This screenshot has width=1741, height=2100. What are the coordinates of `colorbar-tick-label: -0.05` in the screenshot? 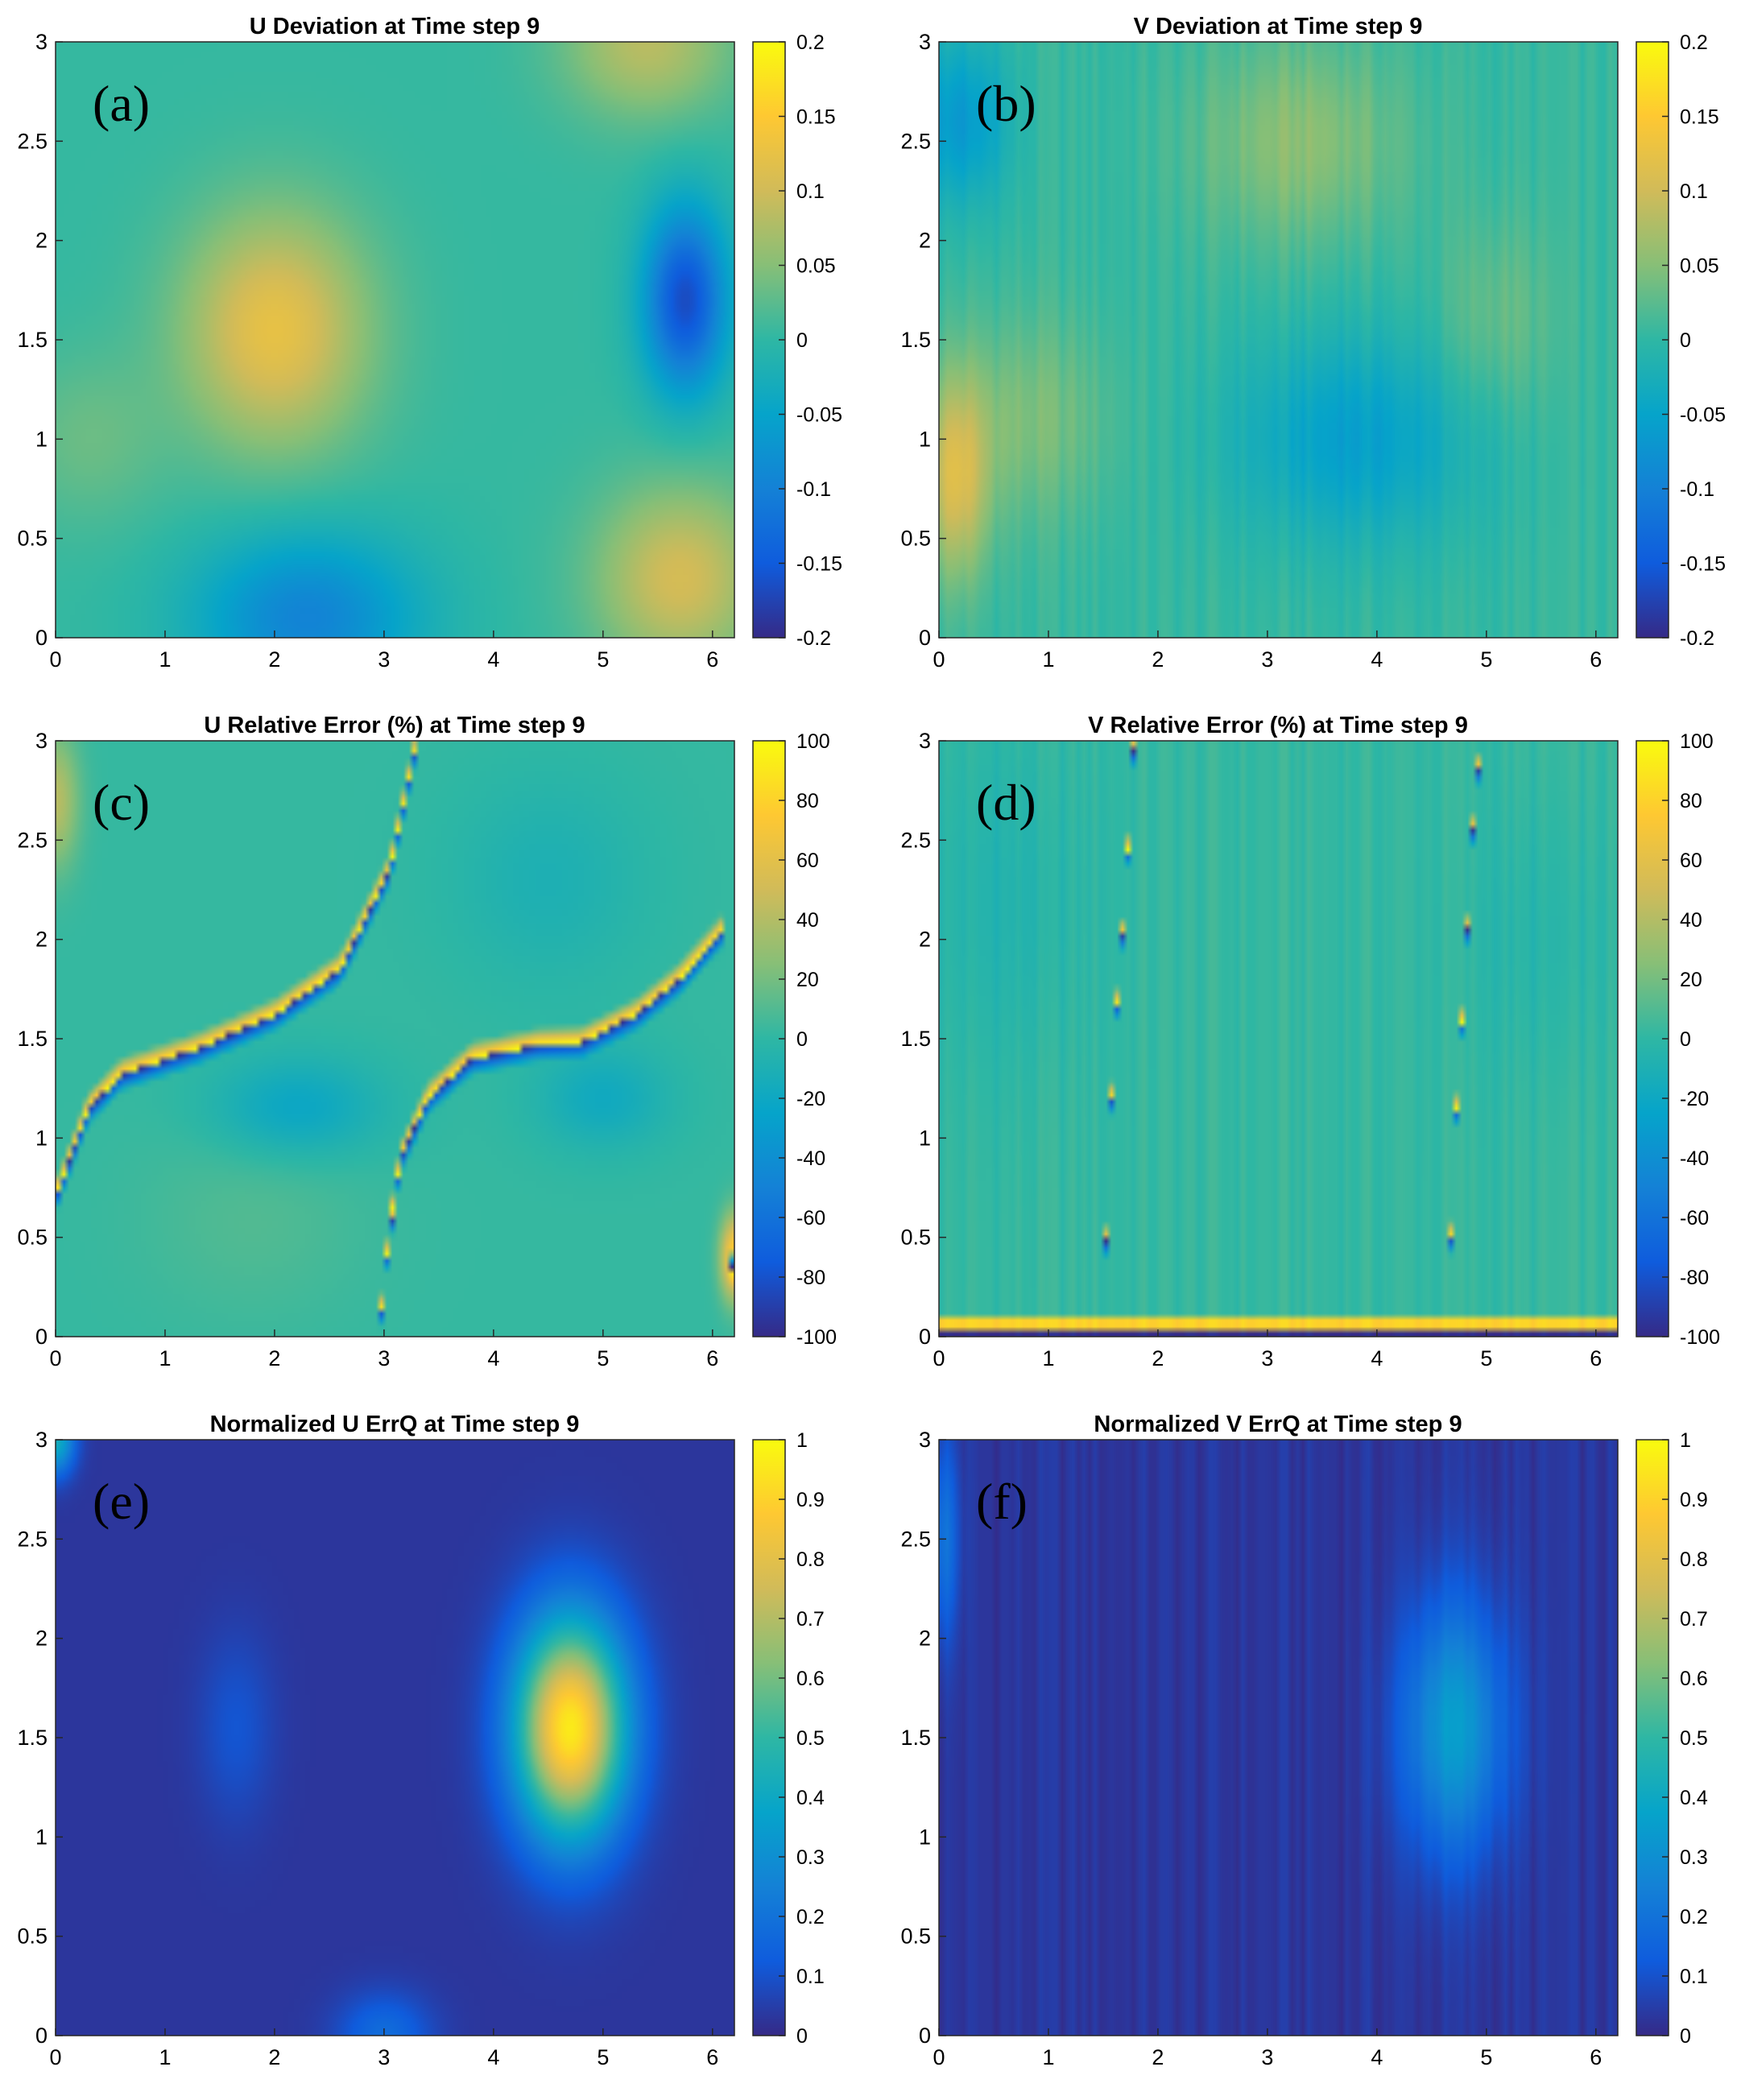 It's located at (819, 415).